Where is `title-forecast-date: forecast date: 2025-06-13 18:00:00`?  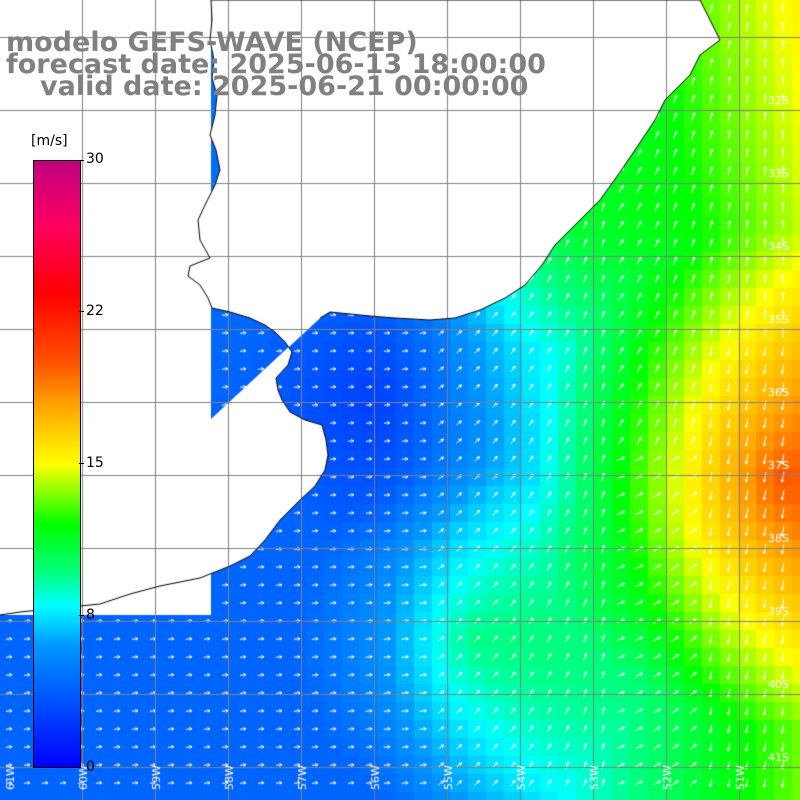 title-forecast-date: forecast date: 2025-06-13 18:00:00 is located at coordinates (276, 64).